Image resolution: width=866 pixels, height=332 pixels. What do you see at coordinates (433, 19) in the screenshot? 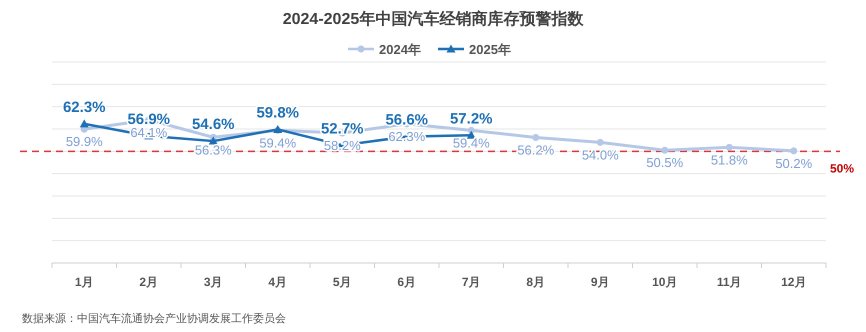
I see `chart-title: 2024-2025年中国汽车经销商库存预警指数` at bounding box center [433, 19].